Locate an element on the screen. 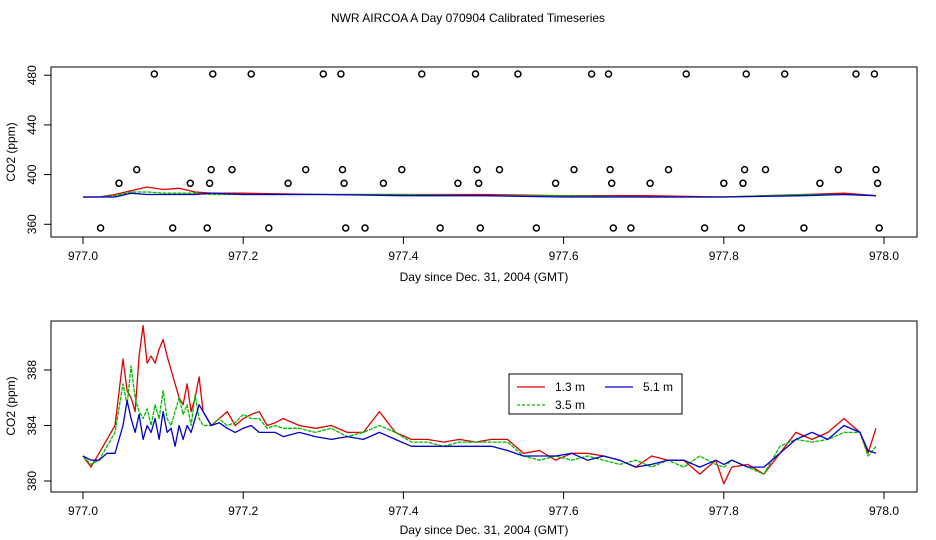 The image size is (936, 540). top-x-tick-label: 977.6 is located at coordinates (564, 256).